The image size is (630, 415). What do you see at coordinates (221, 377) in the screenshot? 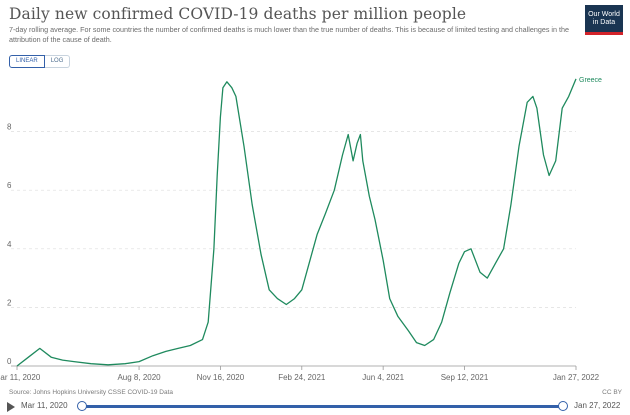
I see `x-tick-label: Nov 16, 2020` at bounding box center [221, 377].